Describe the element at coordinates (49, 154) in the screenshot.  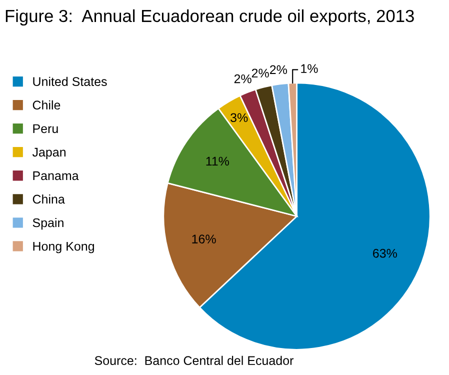
I see `legend-label: Japan` at that location.